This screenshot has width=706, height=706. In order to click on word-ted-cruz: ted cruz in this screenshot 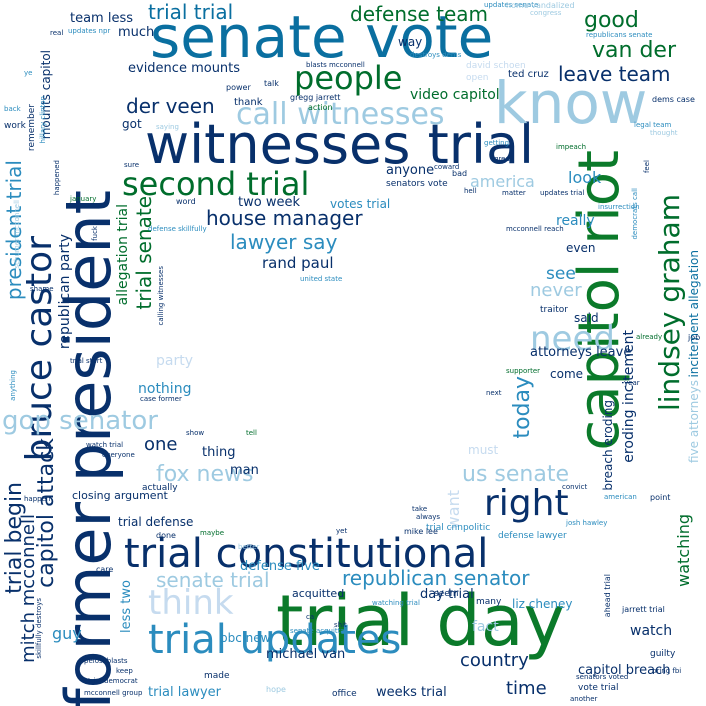, I will do `click(528, 74)`.